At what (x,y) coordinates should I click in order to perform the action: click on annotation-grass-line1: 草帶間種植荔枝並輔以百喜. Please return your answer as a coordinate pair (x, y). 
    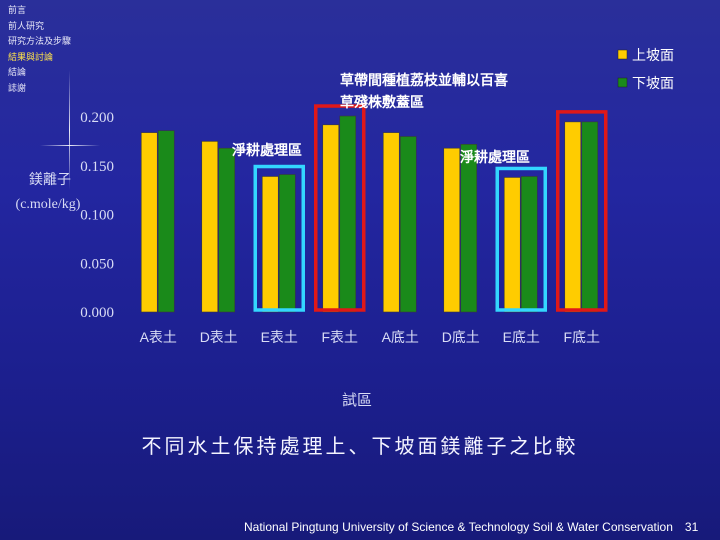
    Looking at the image, I should click on (424, 81).